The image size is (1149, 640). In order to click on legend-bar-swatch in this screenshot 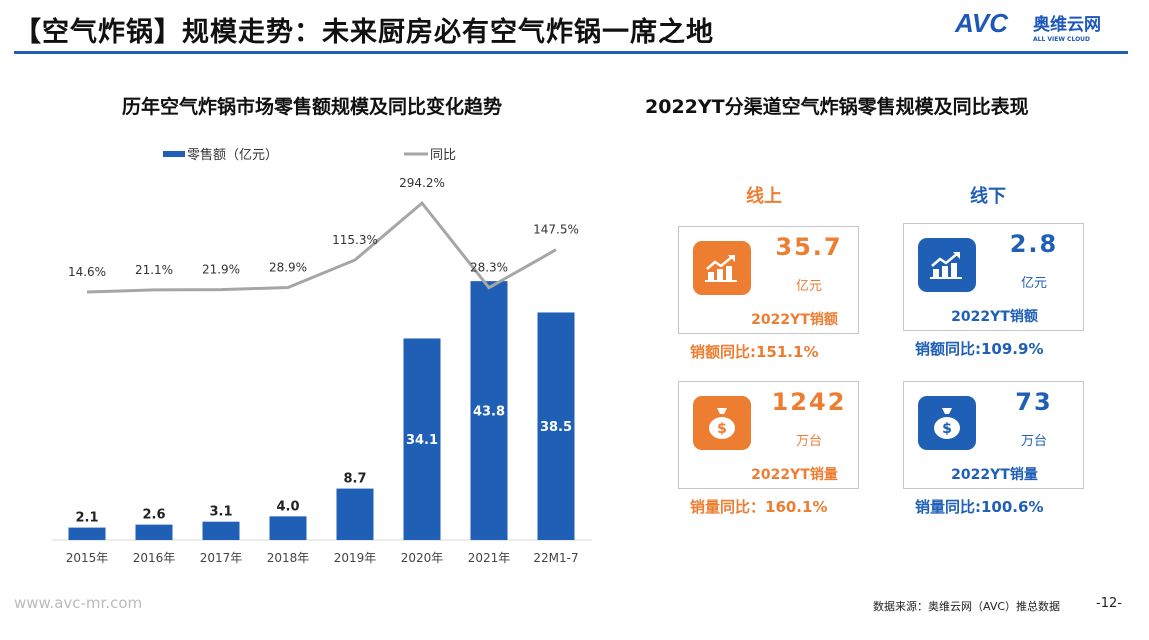, I will do `click(174, 154)`.